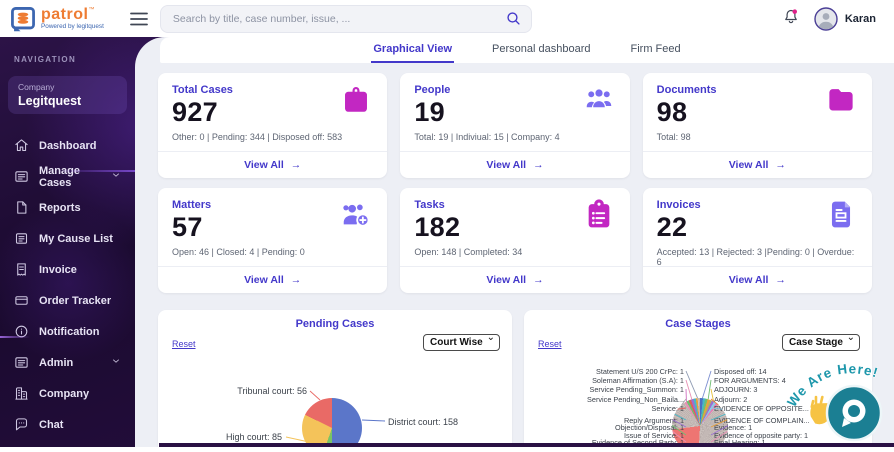  I want to click on app-logo: patrol™ Powered by legitquest, so click(57, 19).